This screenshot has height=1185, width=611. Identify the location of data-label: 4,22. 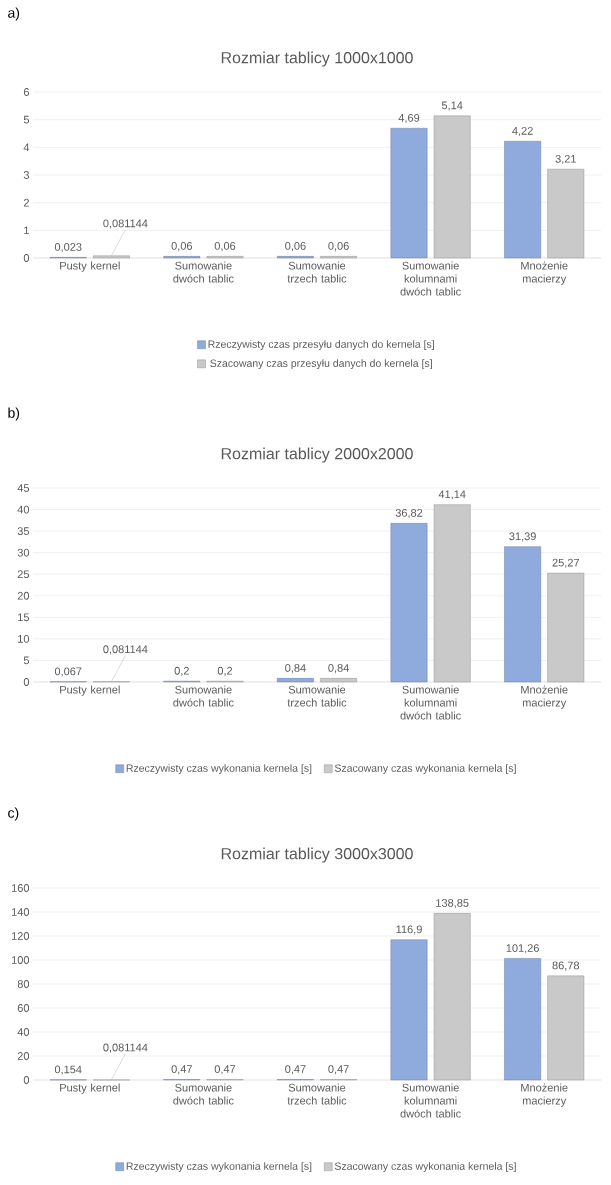
(522, 131).